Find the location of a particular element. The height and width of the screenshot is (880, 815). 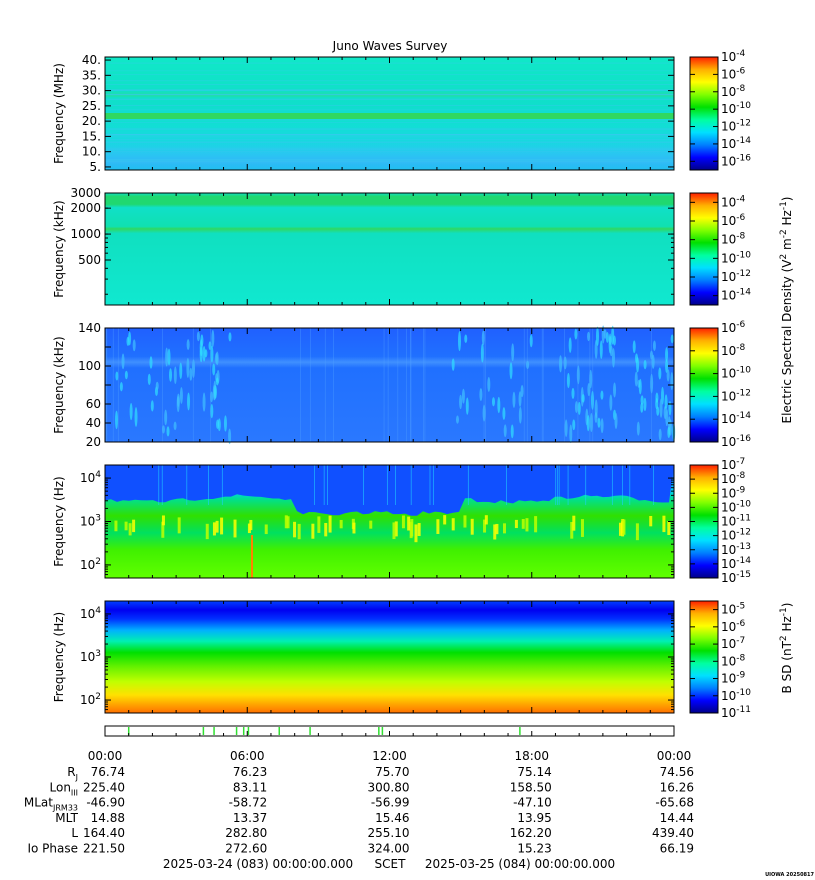

colorbar-tick-label: 10⁻⁹ is located at coordinates (733, 678).